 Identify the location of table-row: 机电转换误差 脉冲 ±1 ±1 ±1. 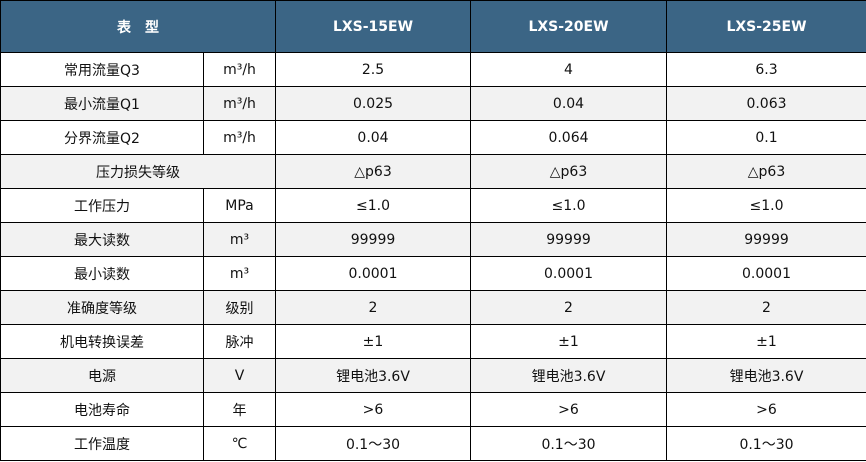
(433, 341).